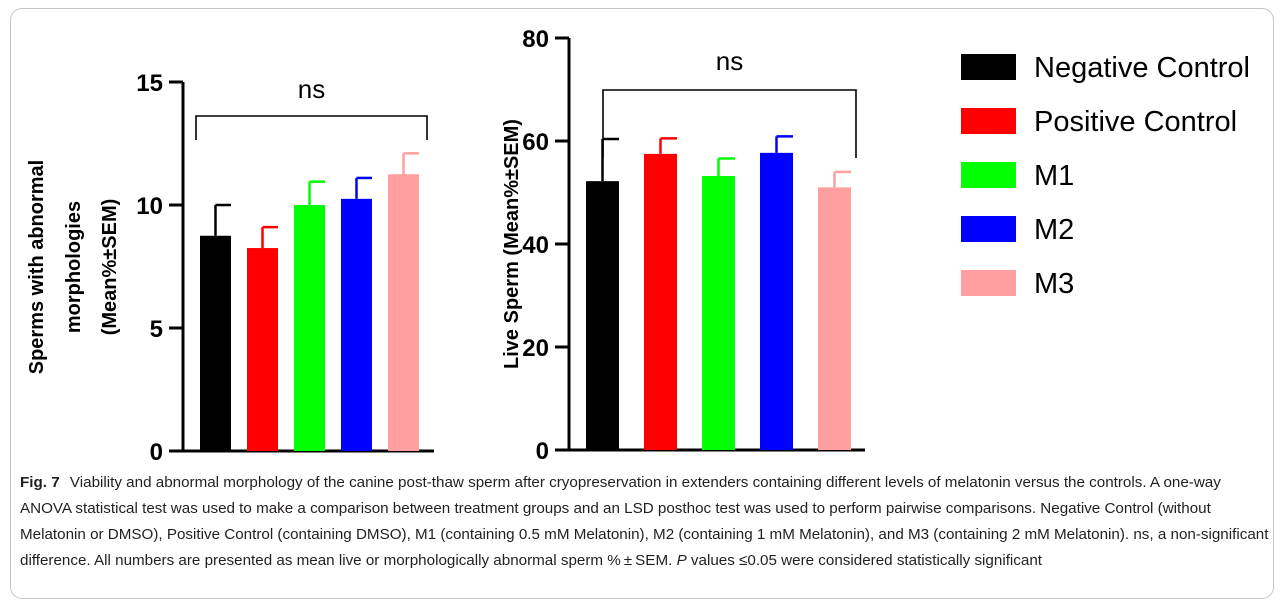 This screenshot has width=1282, height=607. I want to click on y-tick-label: 40, so click(535, 245).